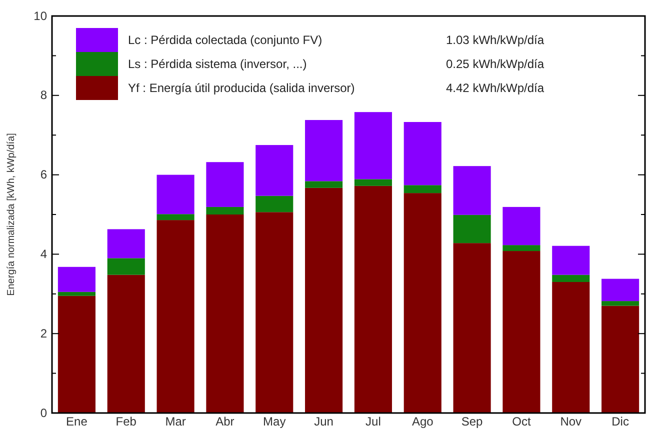 The image size is (648, 433). What do you see at coordinates (225, 421) in the screenshot?
I see `x-tick-label: Abr` at bounding box center [225, 421].